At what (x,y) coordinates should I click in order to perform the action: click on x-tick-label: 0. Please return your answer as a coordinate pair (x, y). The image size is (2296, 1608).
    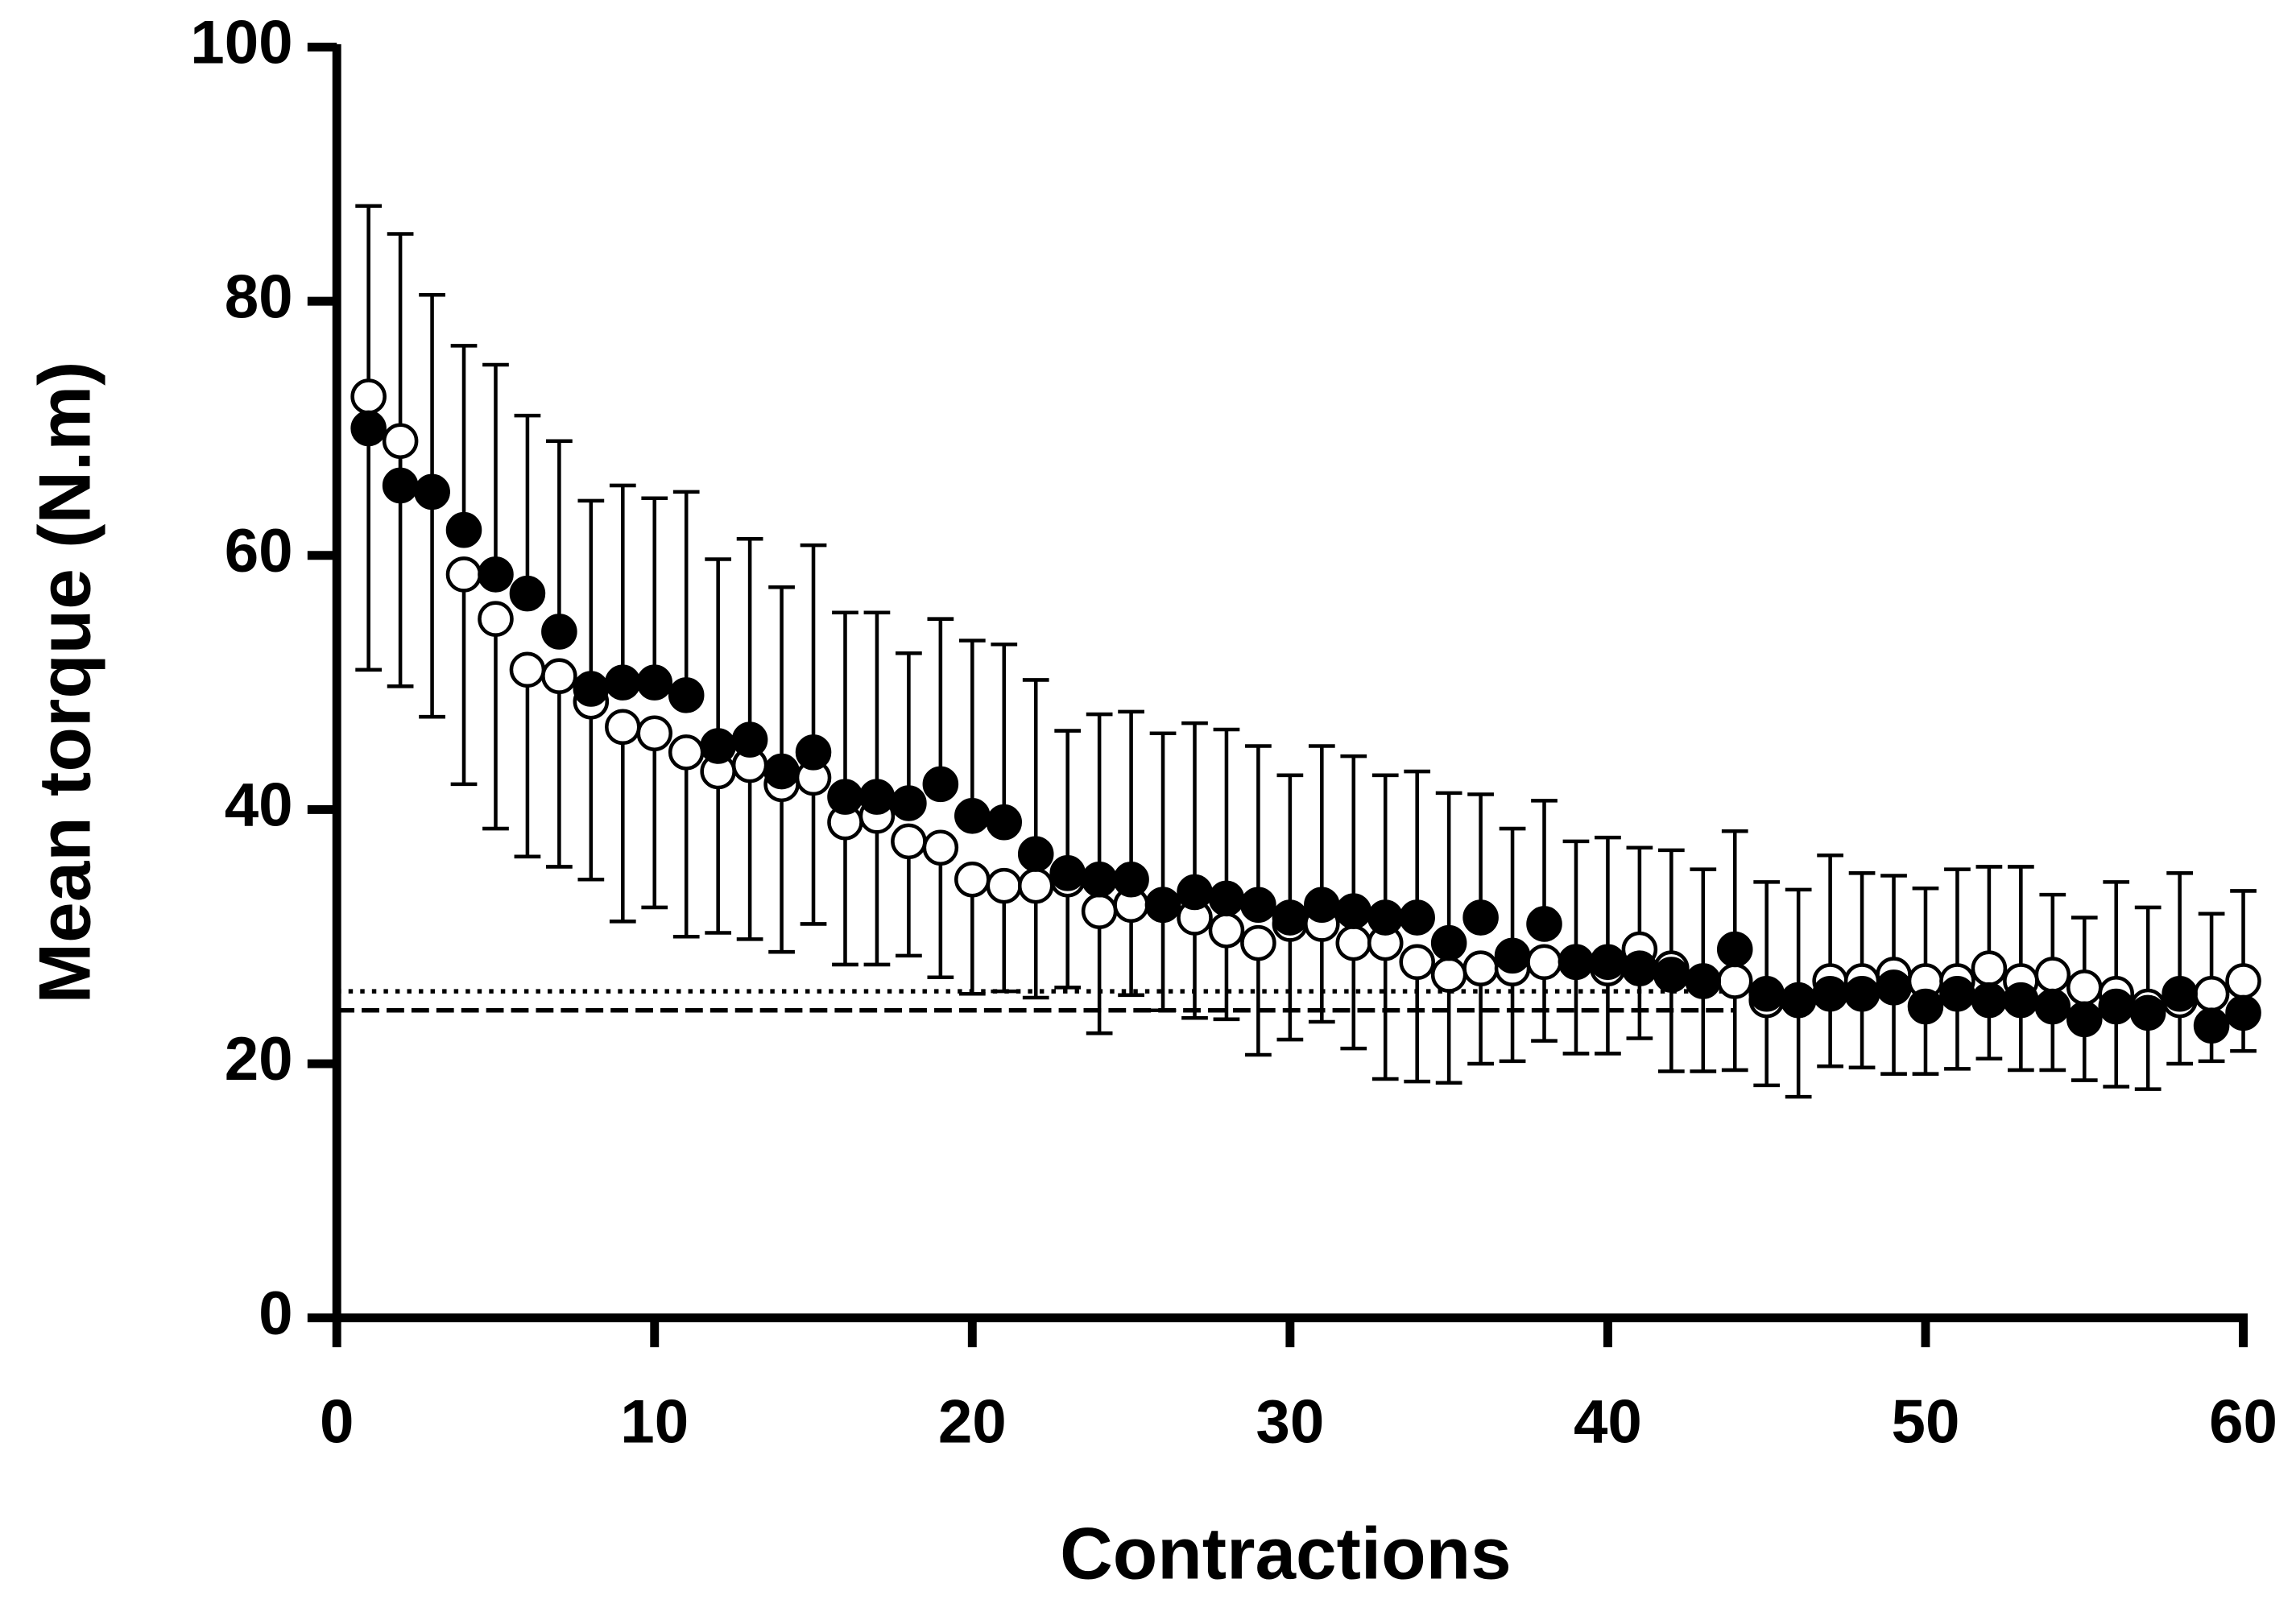
    Looking at the image, I should click on (337, 1422).